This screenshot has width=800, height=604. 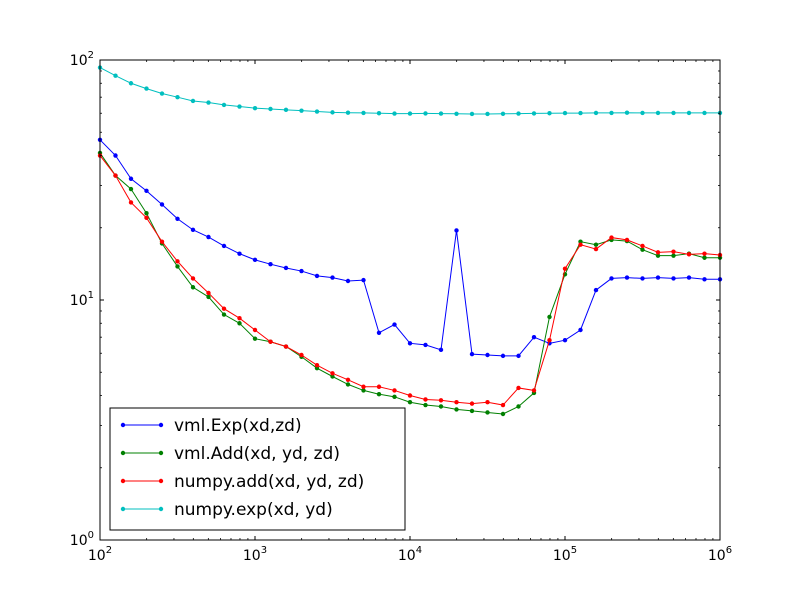 I want to click on legend-item: numpy.add(xd, yd, zd), so click(x=242, y=482).